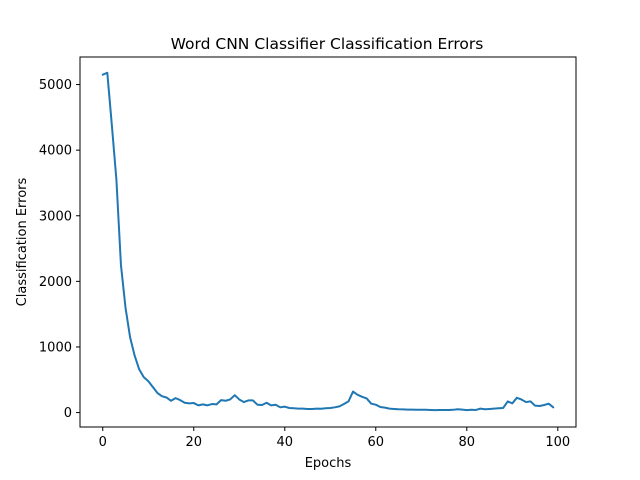  I want to click on x-tick-label: 60, so click(376, 442).